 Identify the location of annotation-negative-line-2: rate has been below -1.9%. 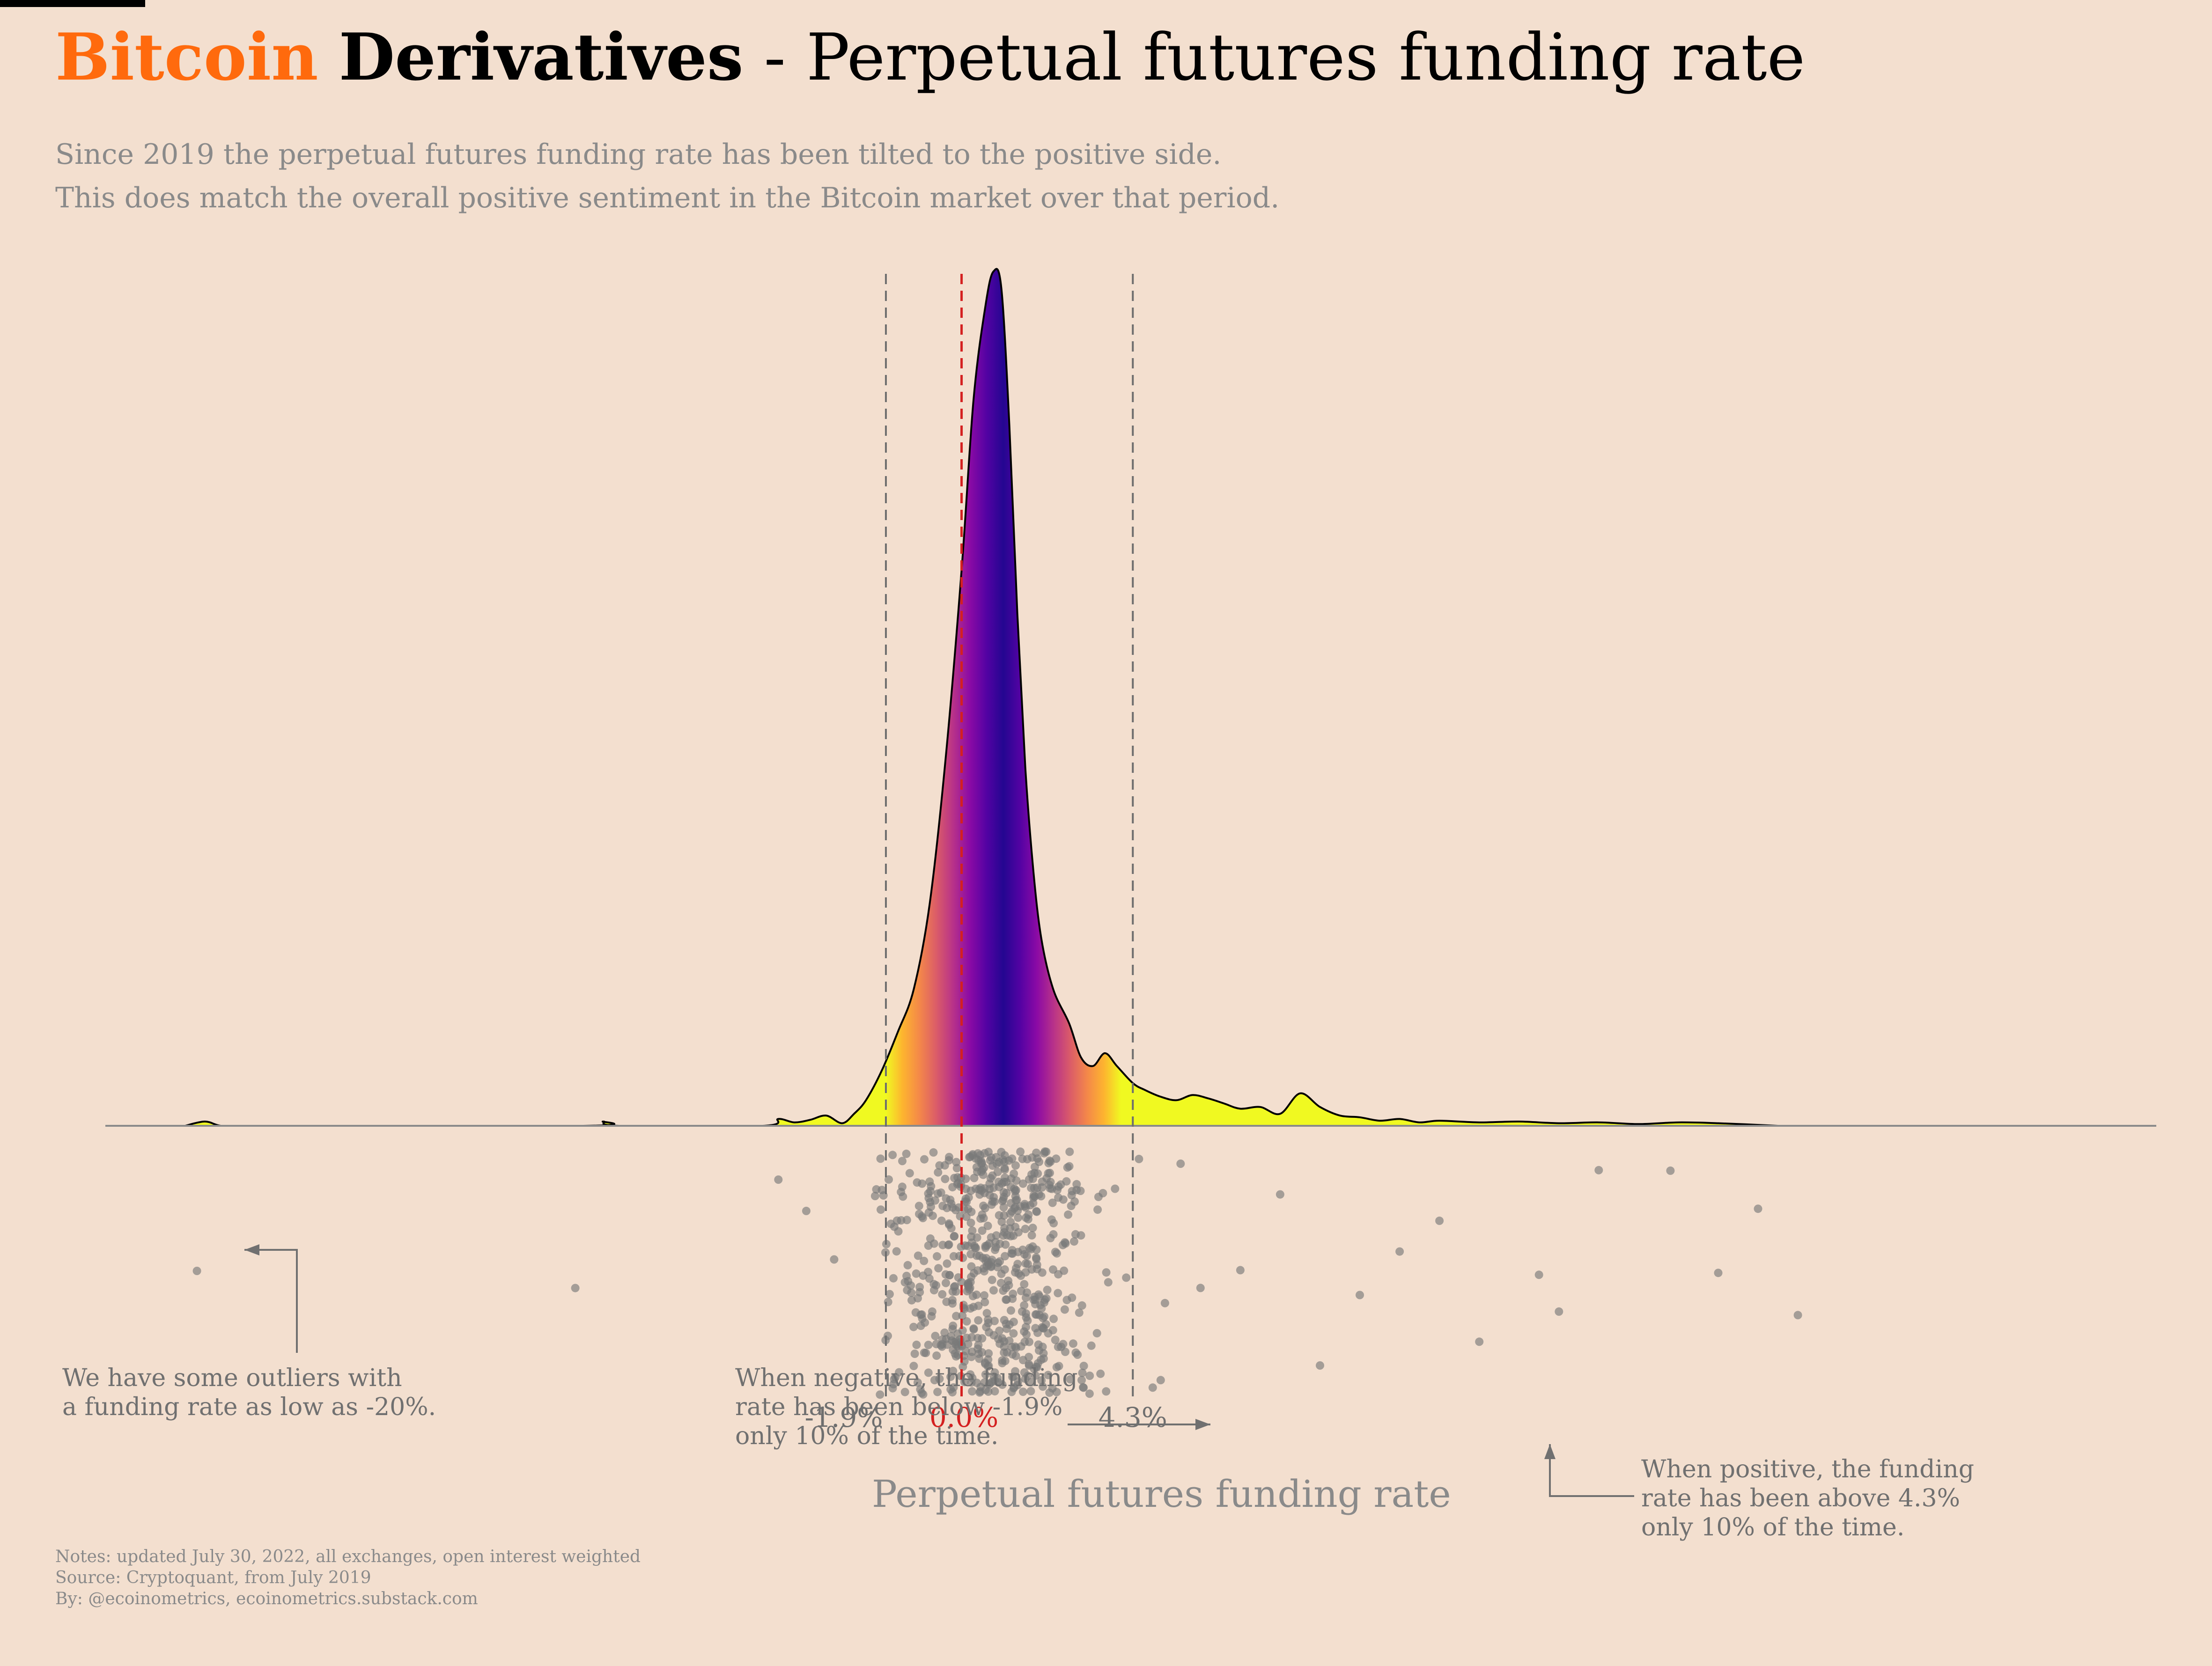
(899, 1407).